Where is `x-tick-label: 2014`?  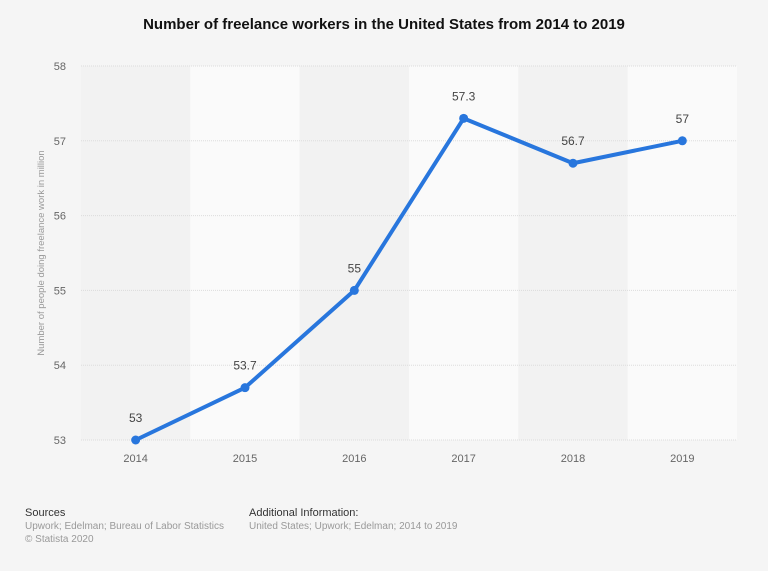 x-tick-label: 2014 is located at coordinates (135, 459).